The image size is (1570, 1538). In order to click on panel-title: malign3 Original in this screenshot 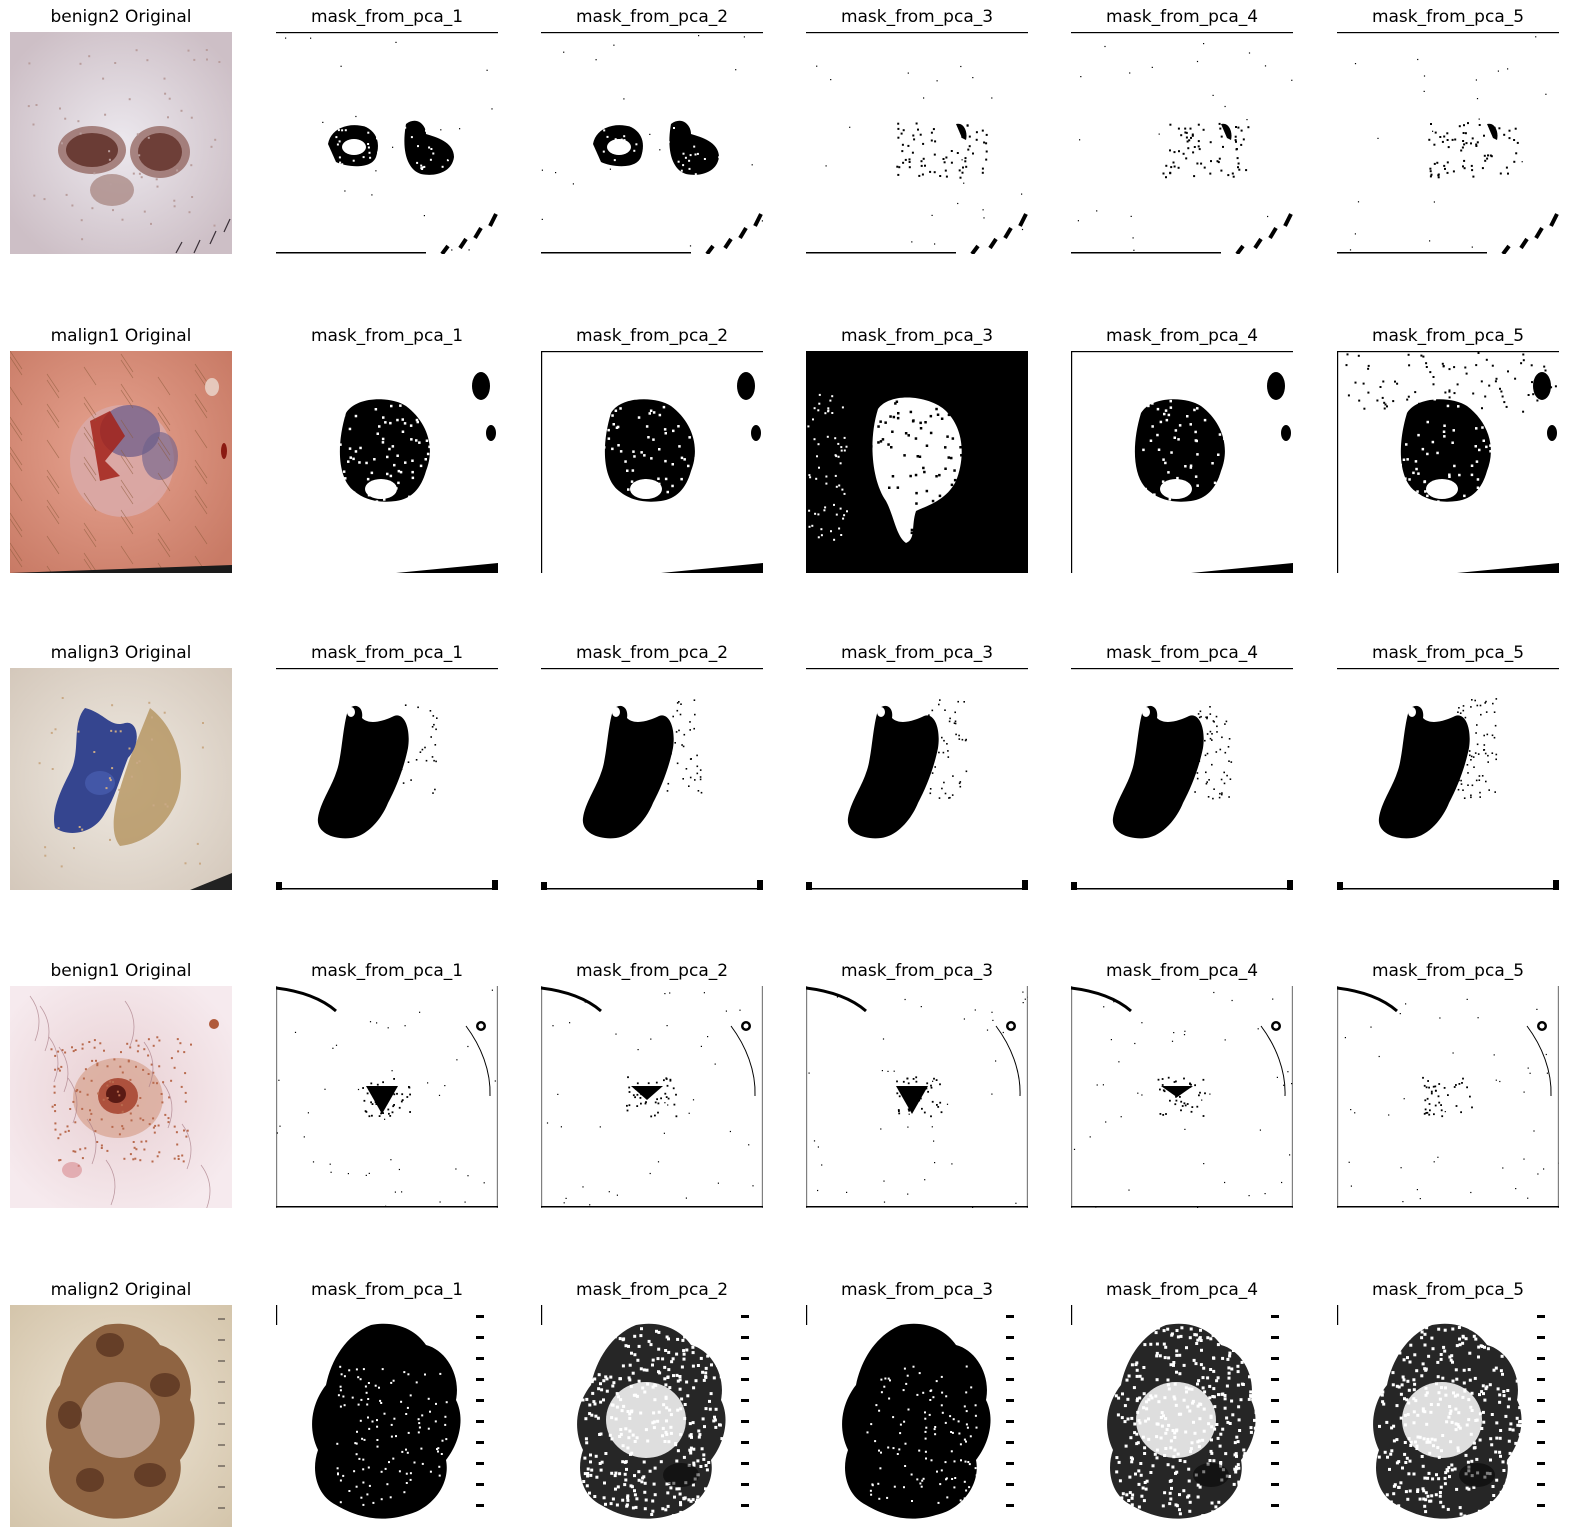, I will do `click(121, 653)`.